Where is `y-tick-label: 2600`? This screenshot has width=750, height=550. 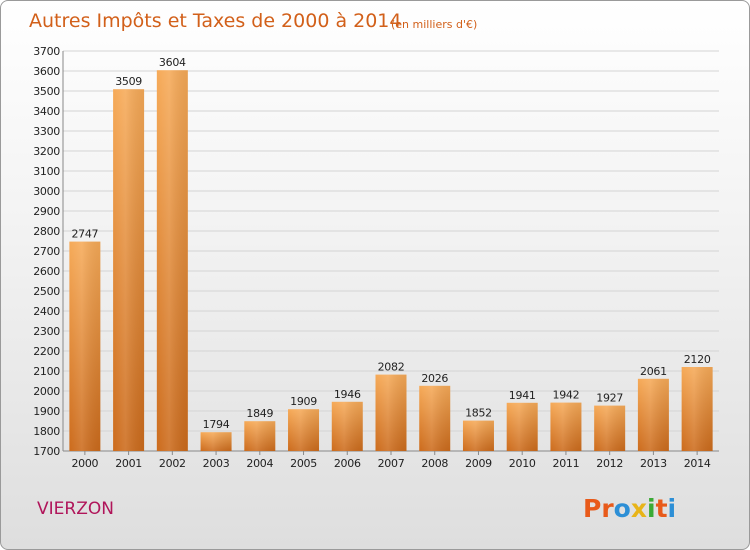 y-tick-label: 2600 is located at coordinates (46, 271).